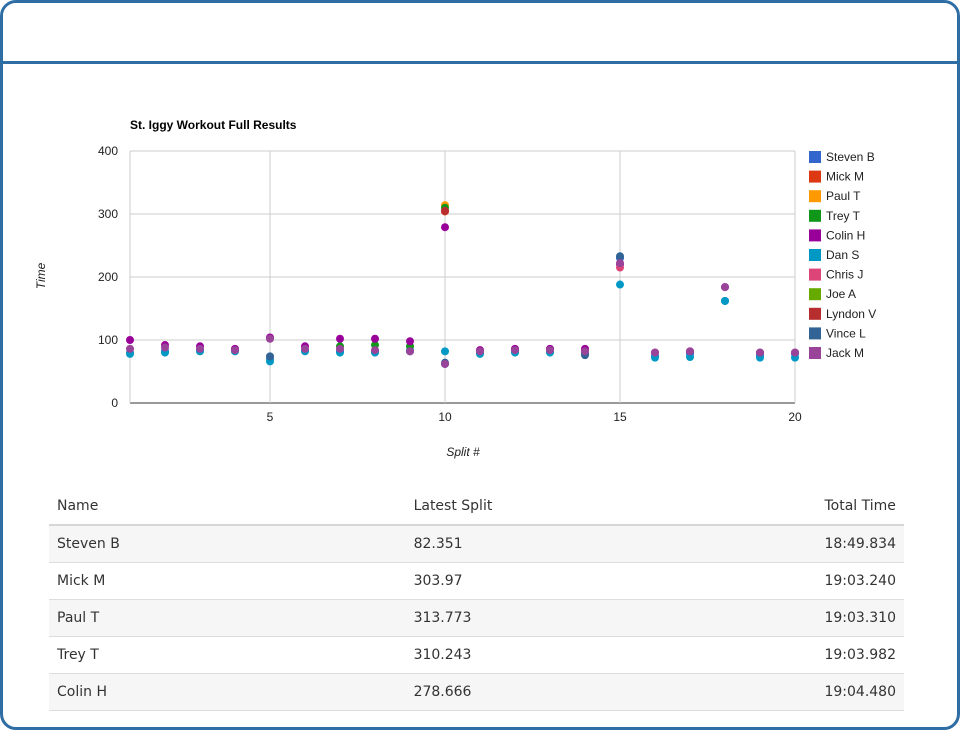  I want to click on cell-name: Trey T, so click(227, 655).